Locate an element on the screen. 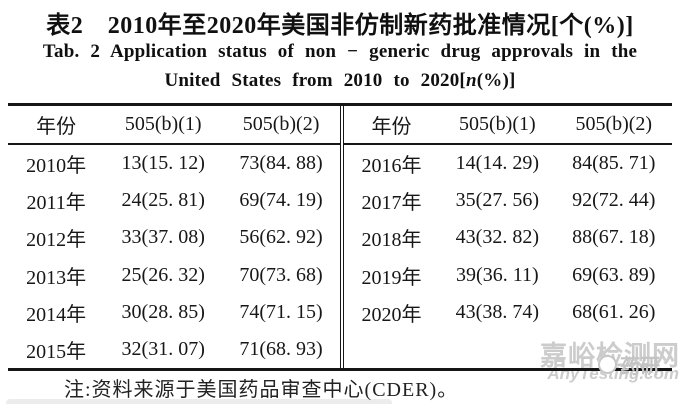  b1-cell: 13(15. 12) is located at coordinates (163, 163).